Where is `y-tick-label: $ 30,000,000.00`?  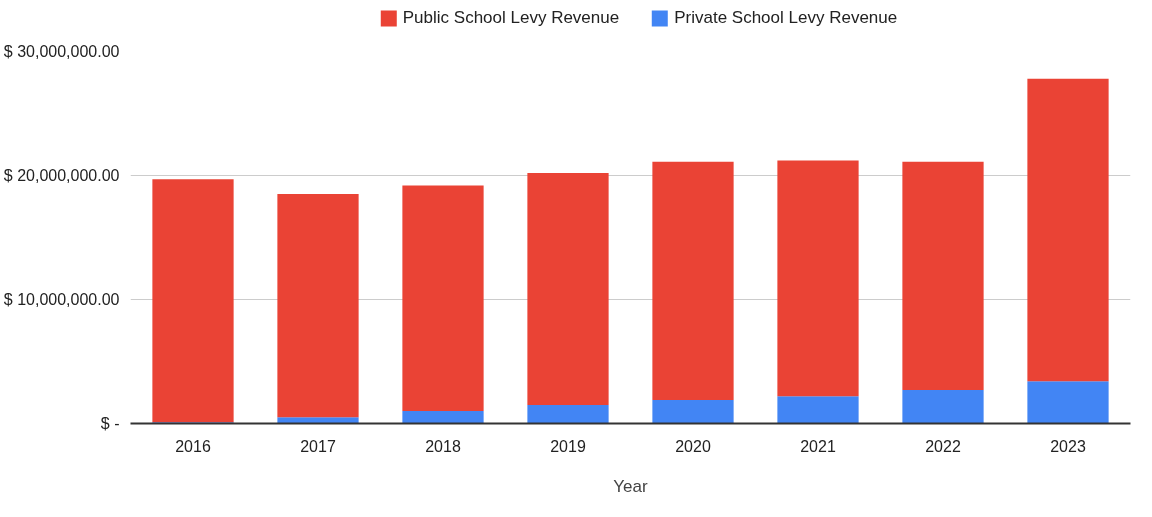
y-tick-label: $ 30,000,000.00 is located at coordinates (61, 51).